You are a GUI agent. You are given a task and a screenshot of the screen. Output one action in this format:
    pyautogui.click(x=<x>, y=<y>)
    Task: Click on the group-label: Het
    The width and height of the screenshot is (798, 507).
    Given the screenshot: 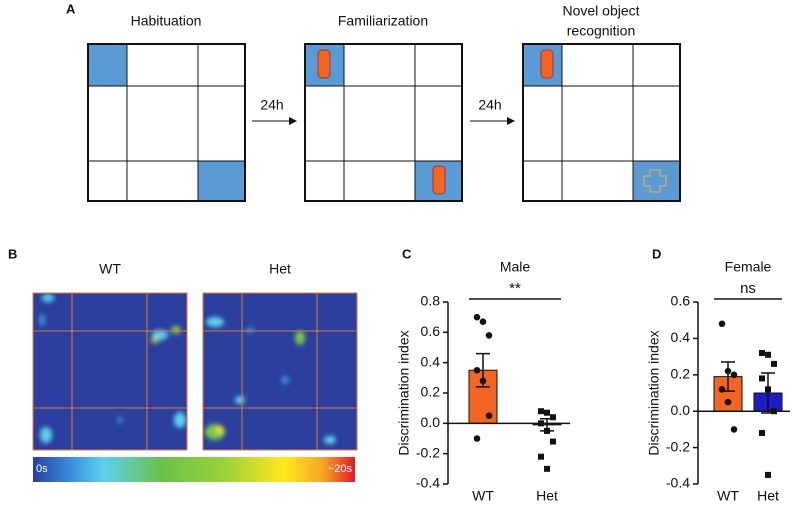 What is the action you would take?
    pyautogui.click(x=280, y=269)
    